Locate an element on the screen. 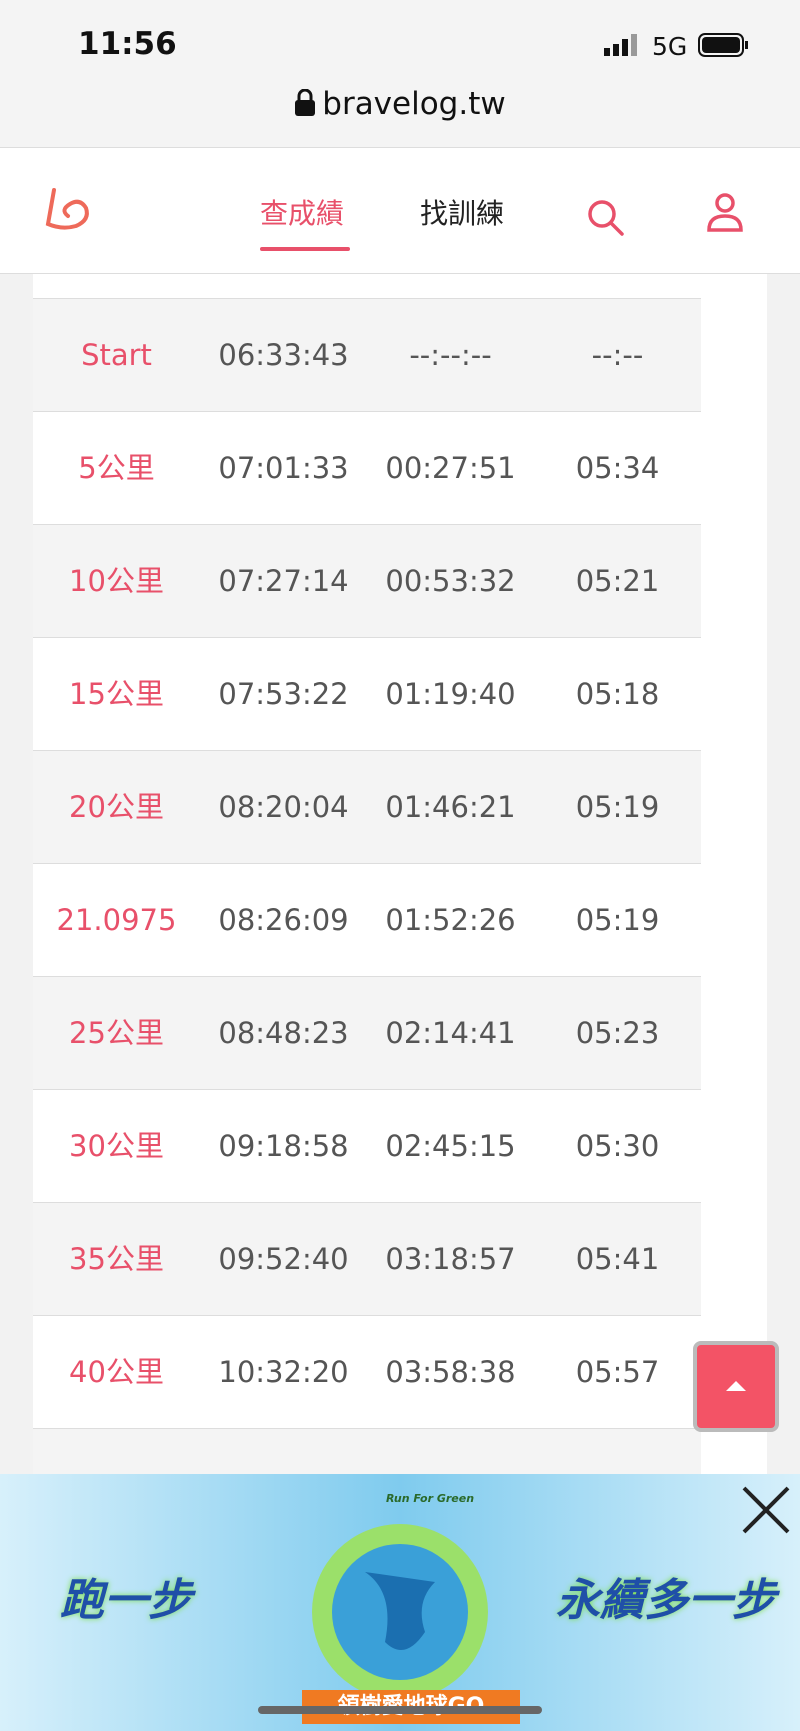 This screenshot has height=1731, width=800. time-cell: 03:18:57 is located at coordinates (450, 1259).